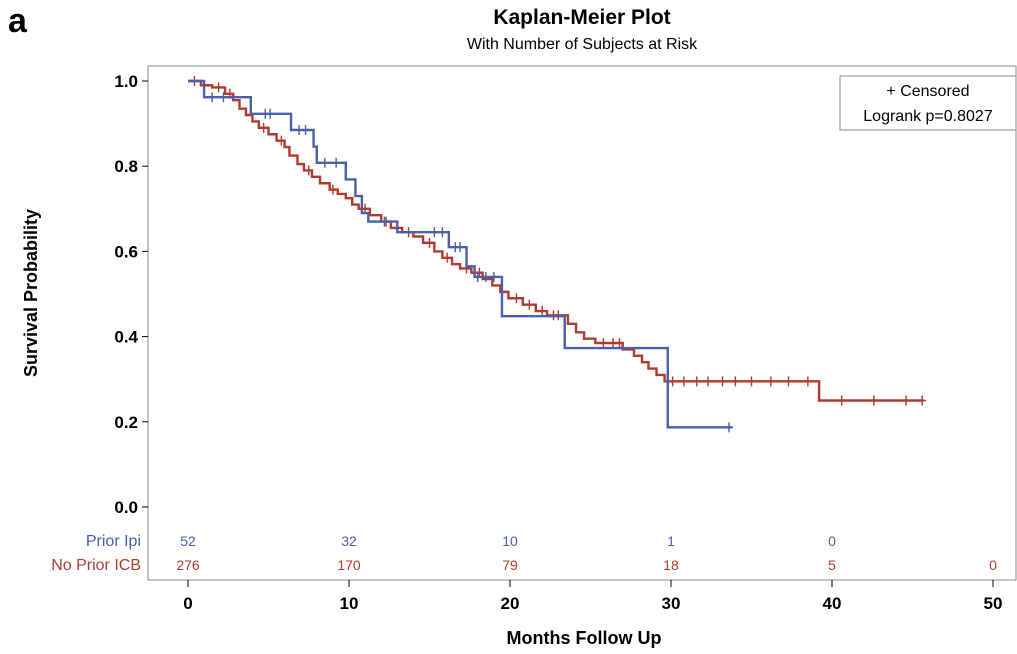  I want to click on x-axis-title: Months Follow Up, so click(584, 638).